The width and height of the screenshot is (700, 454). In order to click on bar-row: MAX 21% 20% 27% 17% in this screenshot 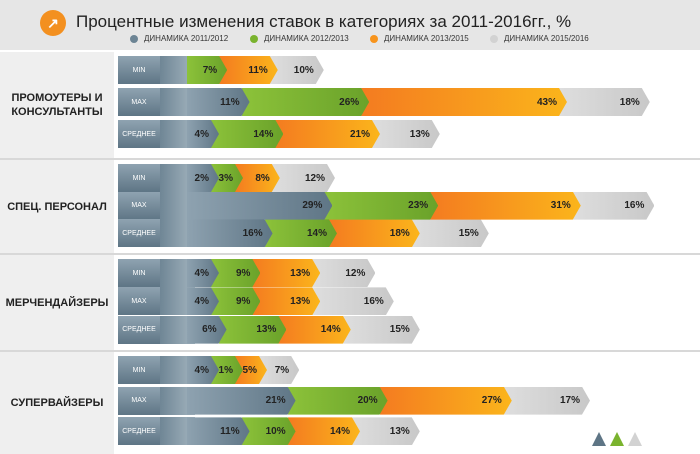, I will do `click(408, 400)`.